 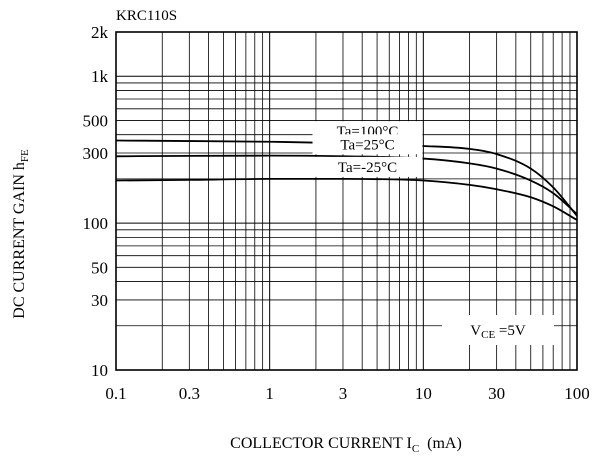 What do you see at coordinates (100, 76) in the screenshot?
I see `y-tick-label: 1k` at bounding box center [100, 76].